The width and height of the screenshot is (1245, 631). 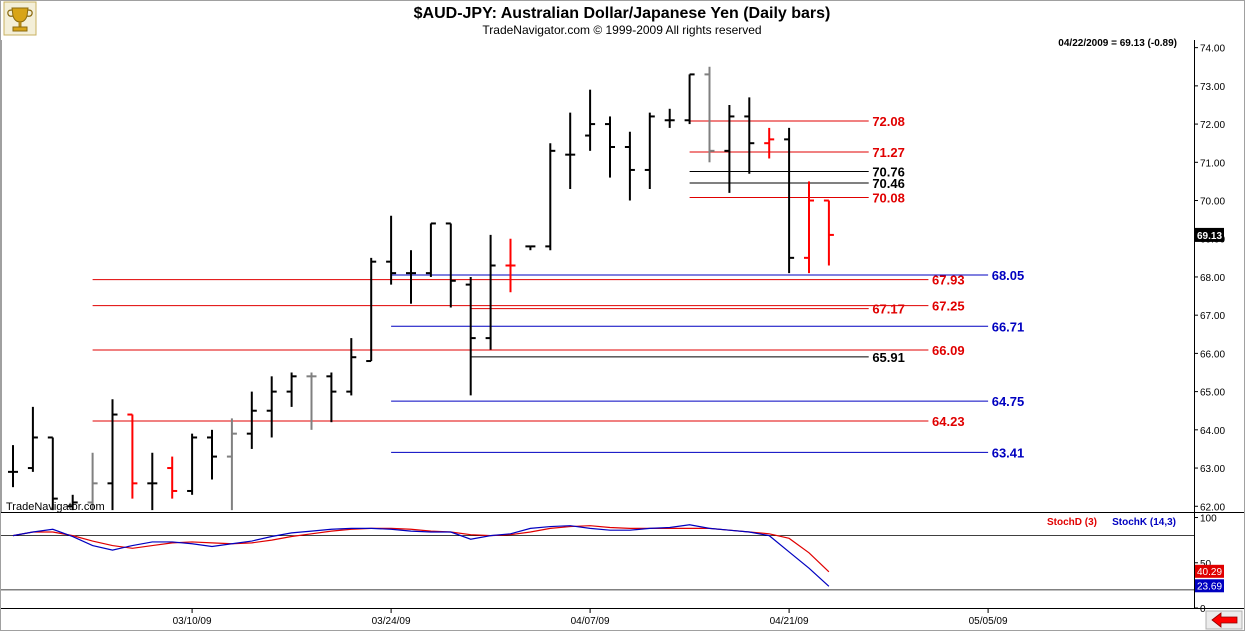 I want to click on stochd-end-label: 40.29, so click(x=1209, y=571).